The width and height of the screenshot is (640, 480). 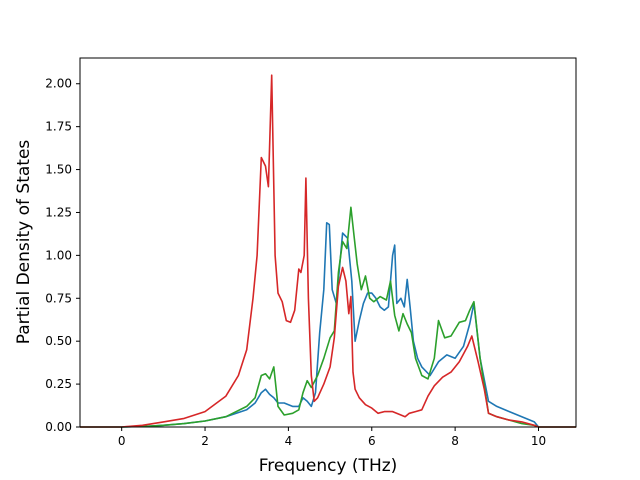 What do you see at coordinates (58, 384) in the screenshot?
I see `y-tick-label: 0.25` at bounding box center [58, 384].